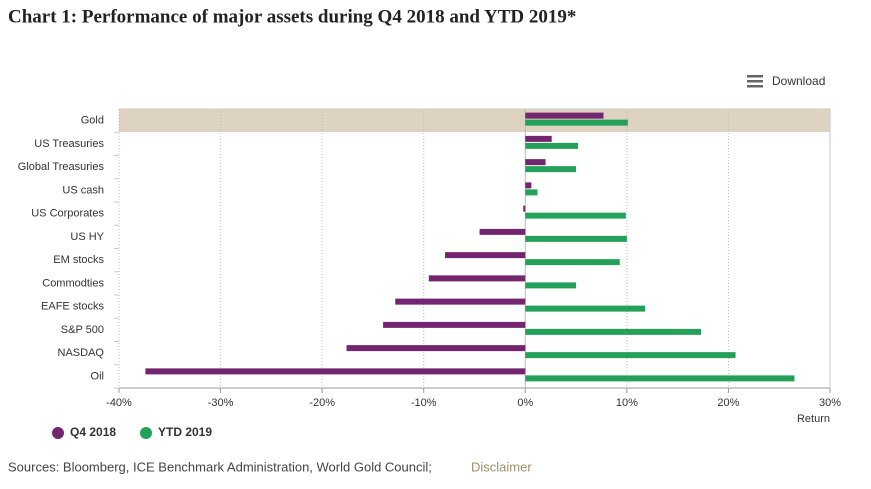  Describe the element at coordinates (798, 81) in the screenshot. I see `download-label: Download` at that location.